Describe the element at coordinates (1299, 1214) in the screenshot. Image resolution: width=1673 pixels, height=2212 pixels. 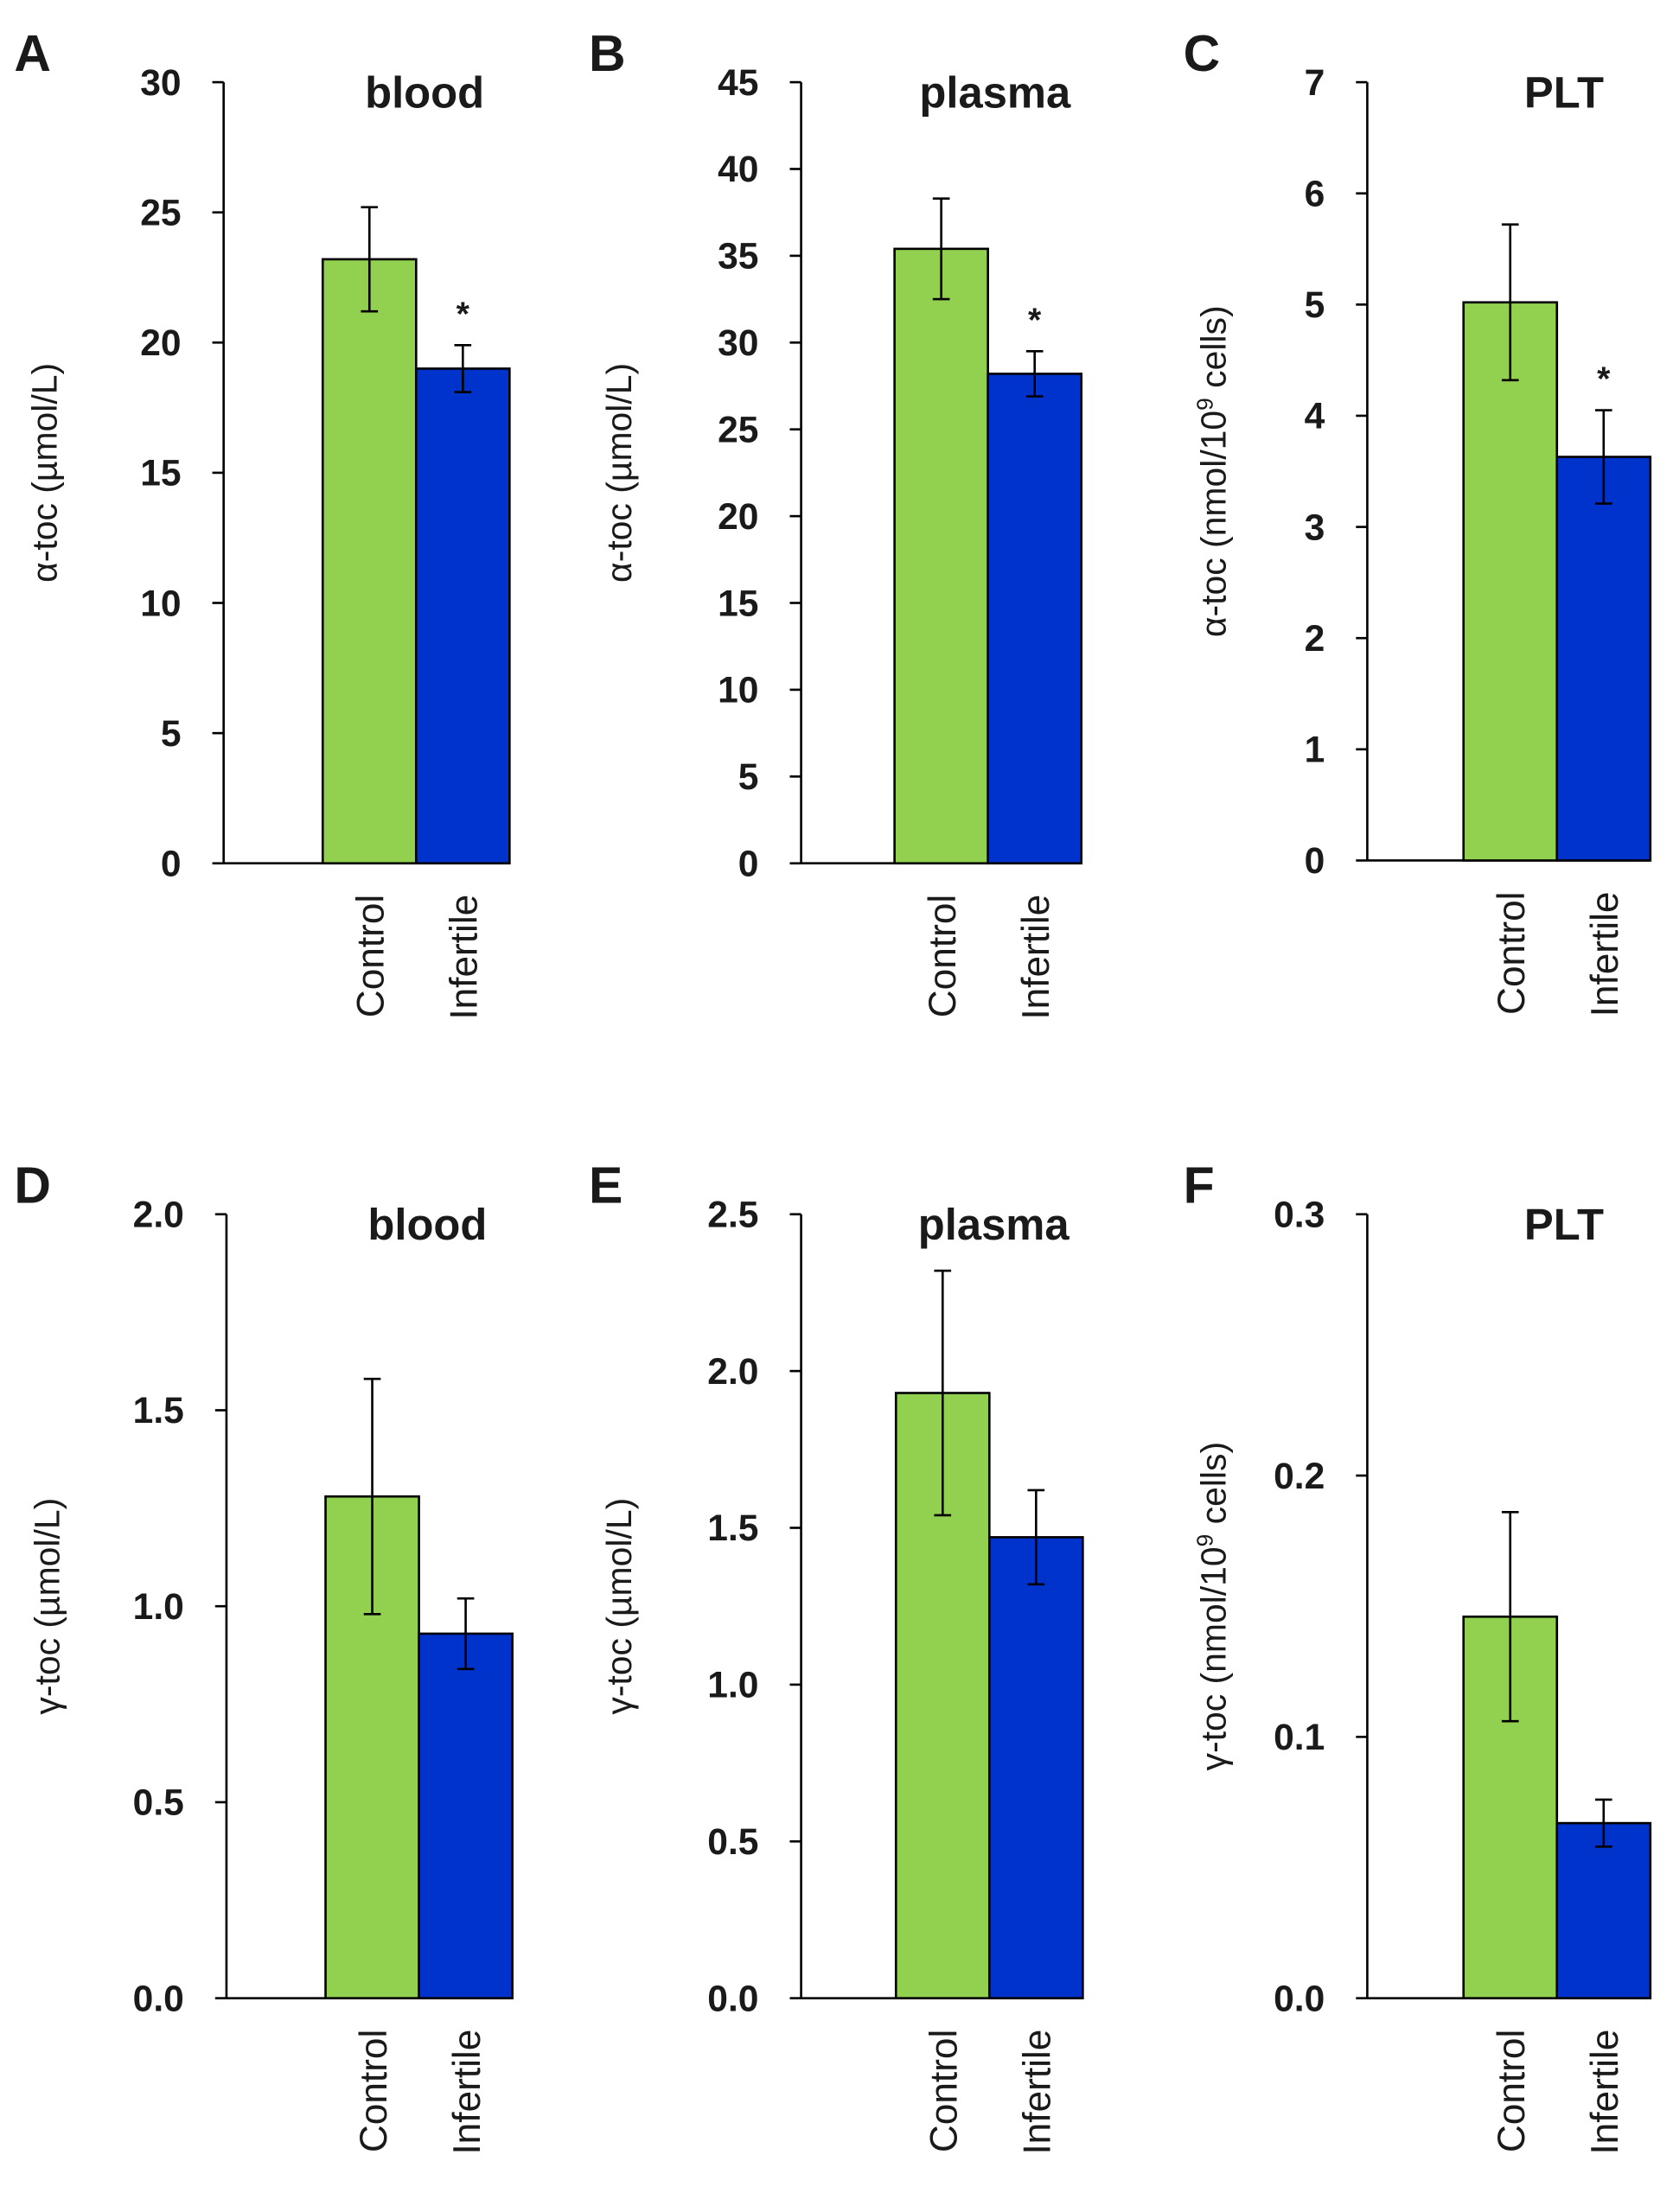
I see `y-tick-label: 0.3` at that location.